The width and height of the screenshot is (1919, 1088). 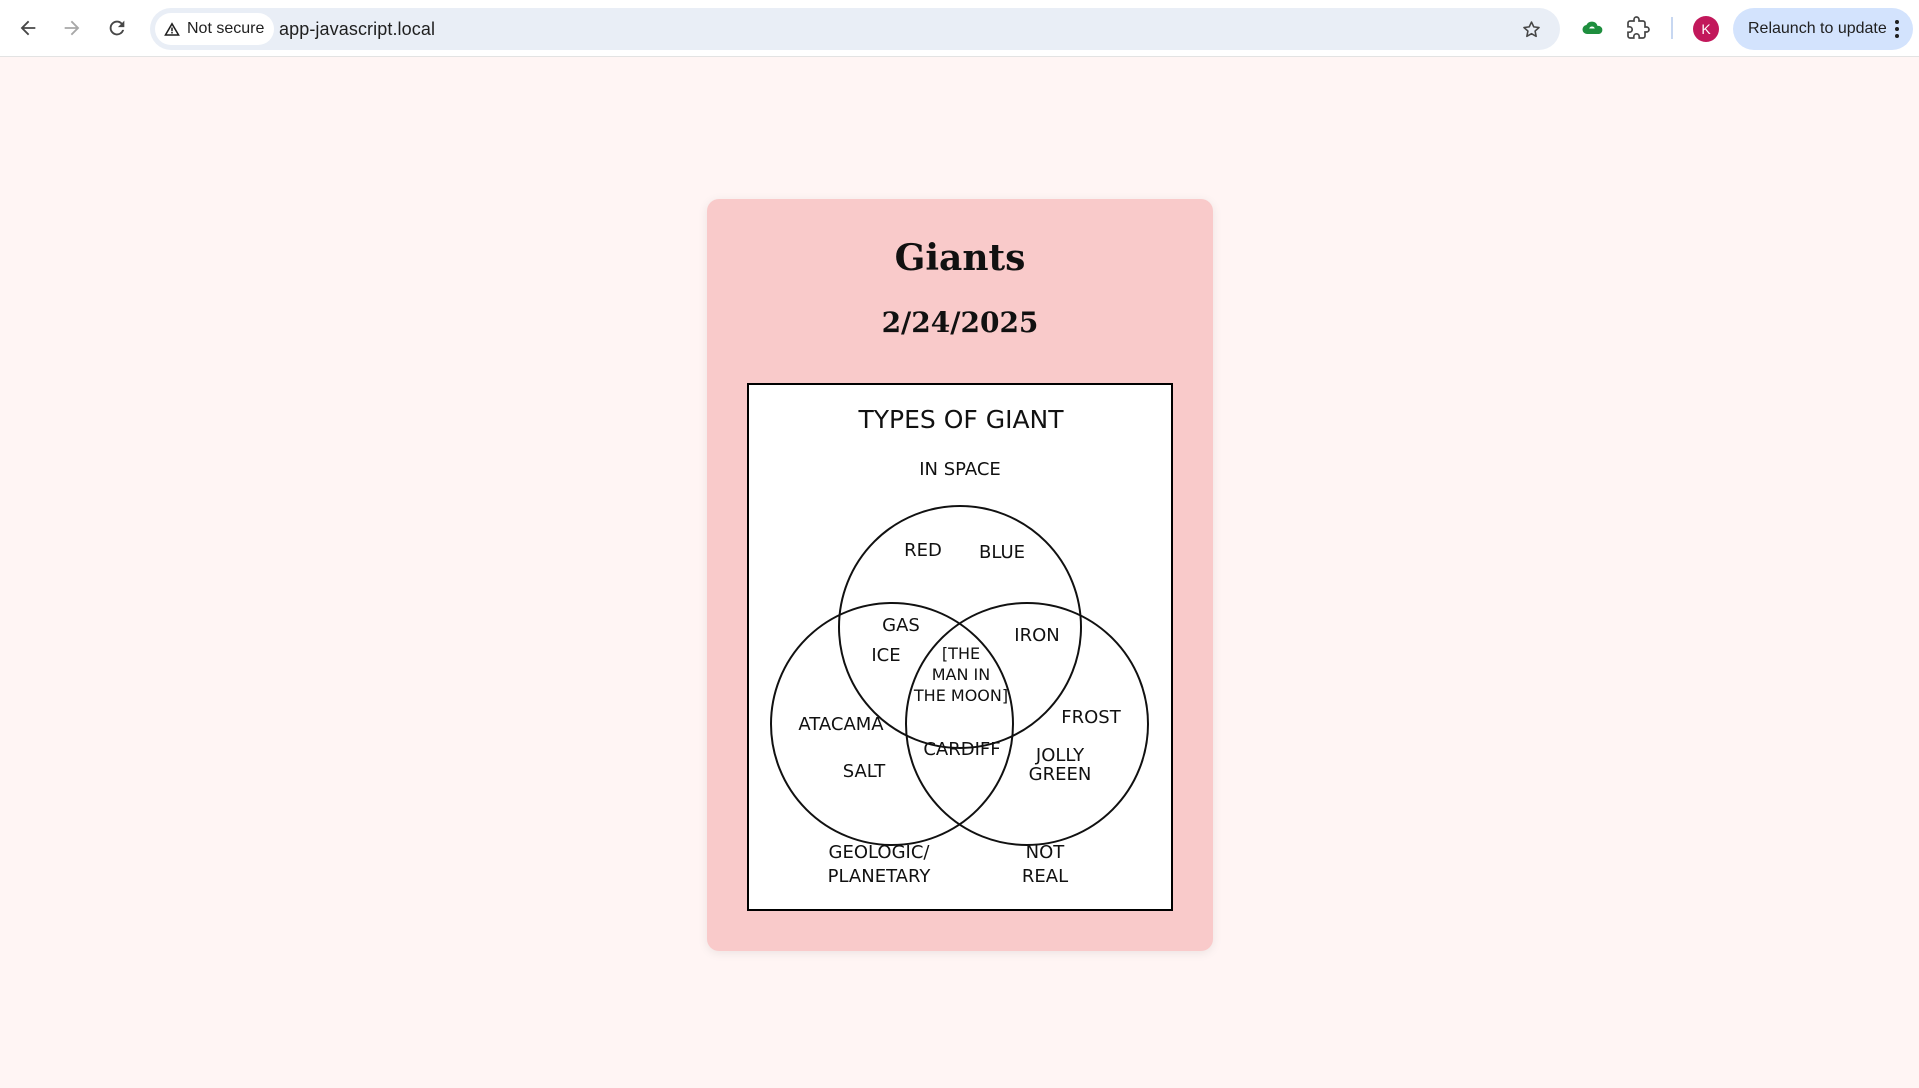 What do you see at coordinates (1060, 774) in the screenshot?
I see `item-green: GREEN` at bounding box center [1060, 774].